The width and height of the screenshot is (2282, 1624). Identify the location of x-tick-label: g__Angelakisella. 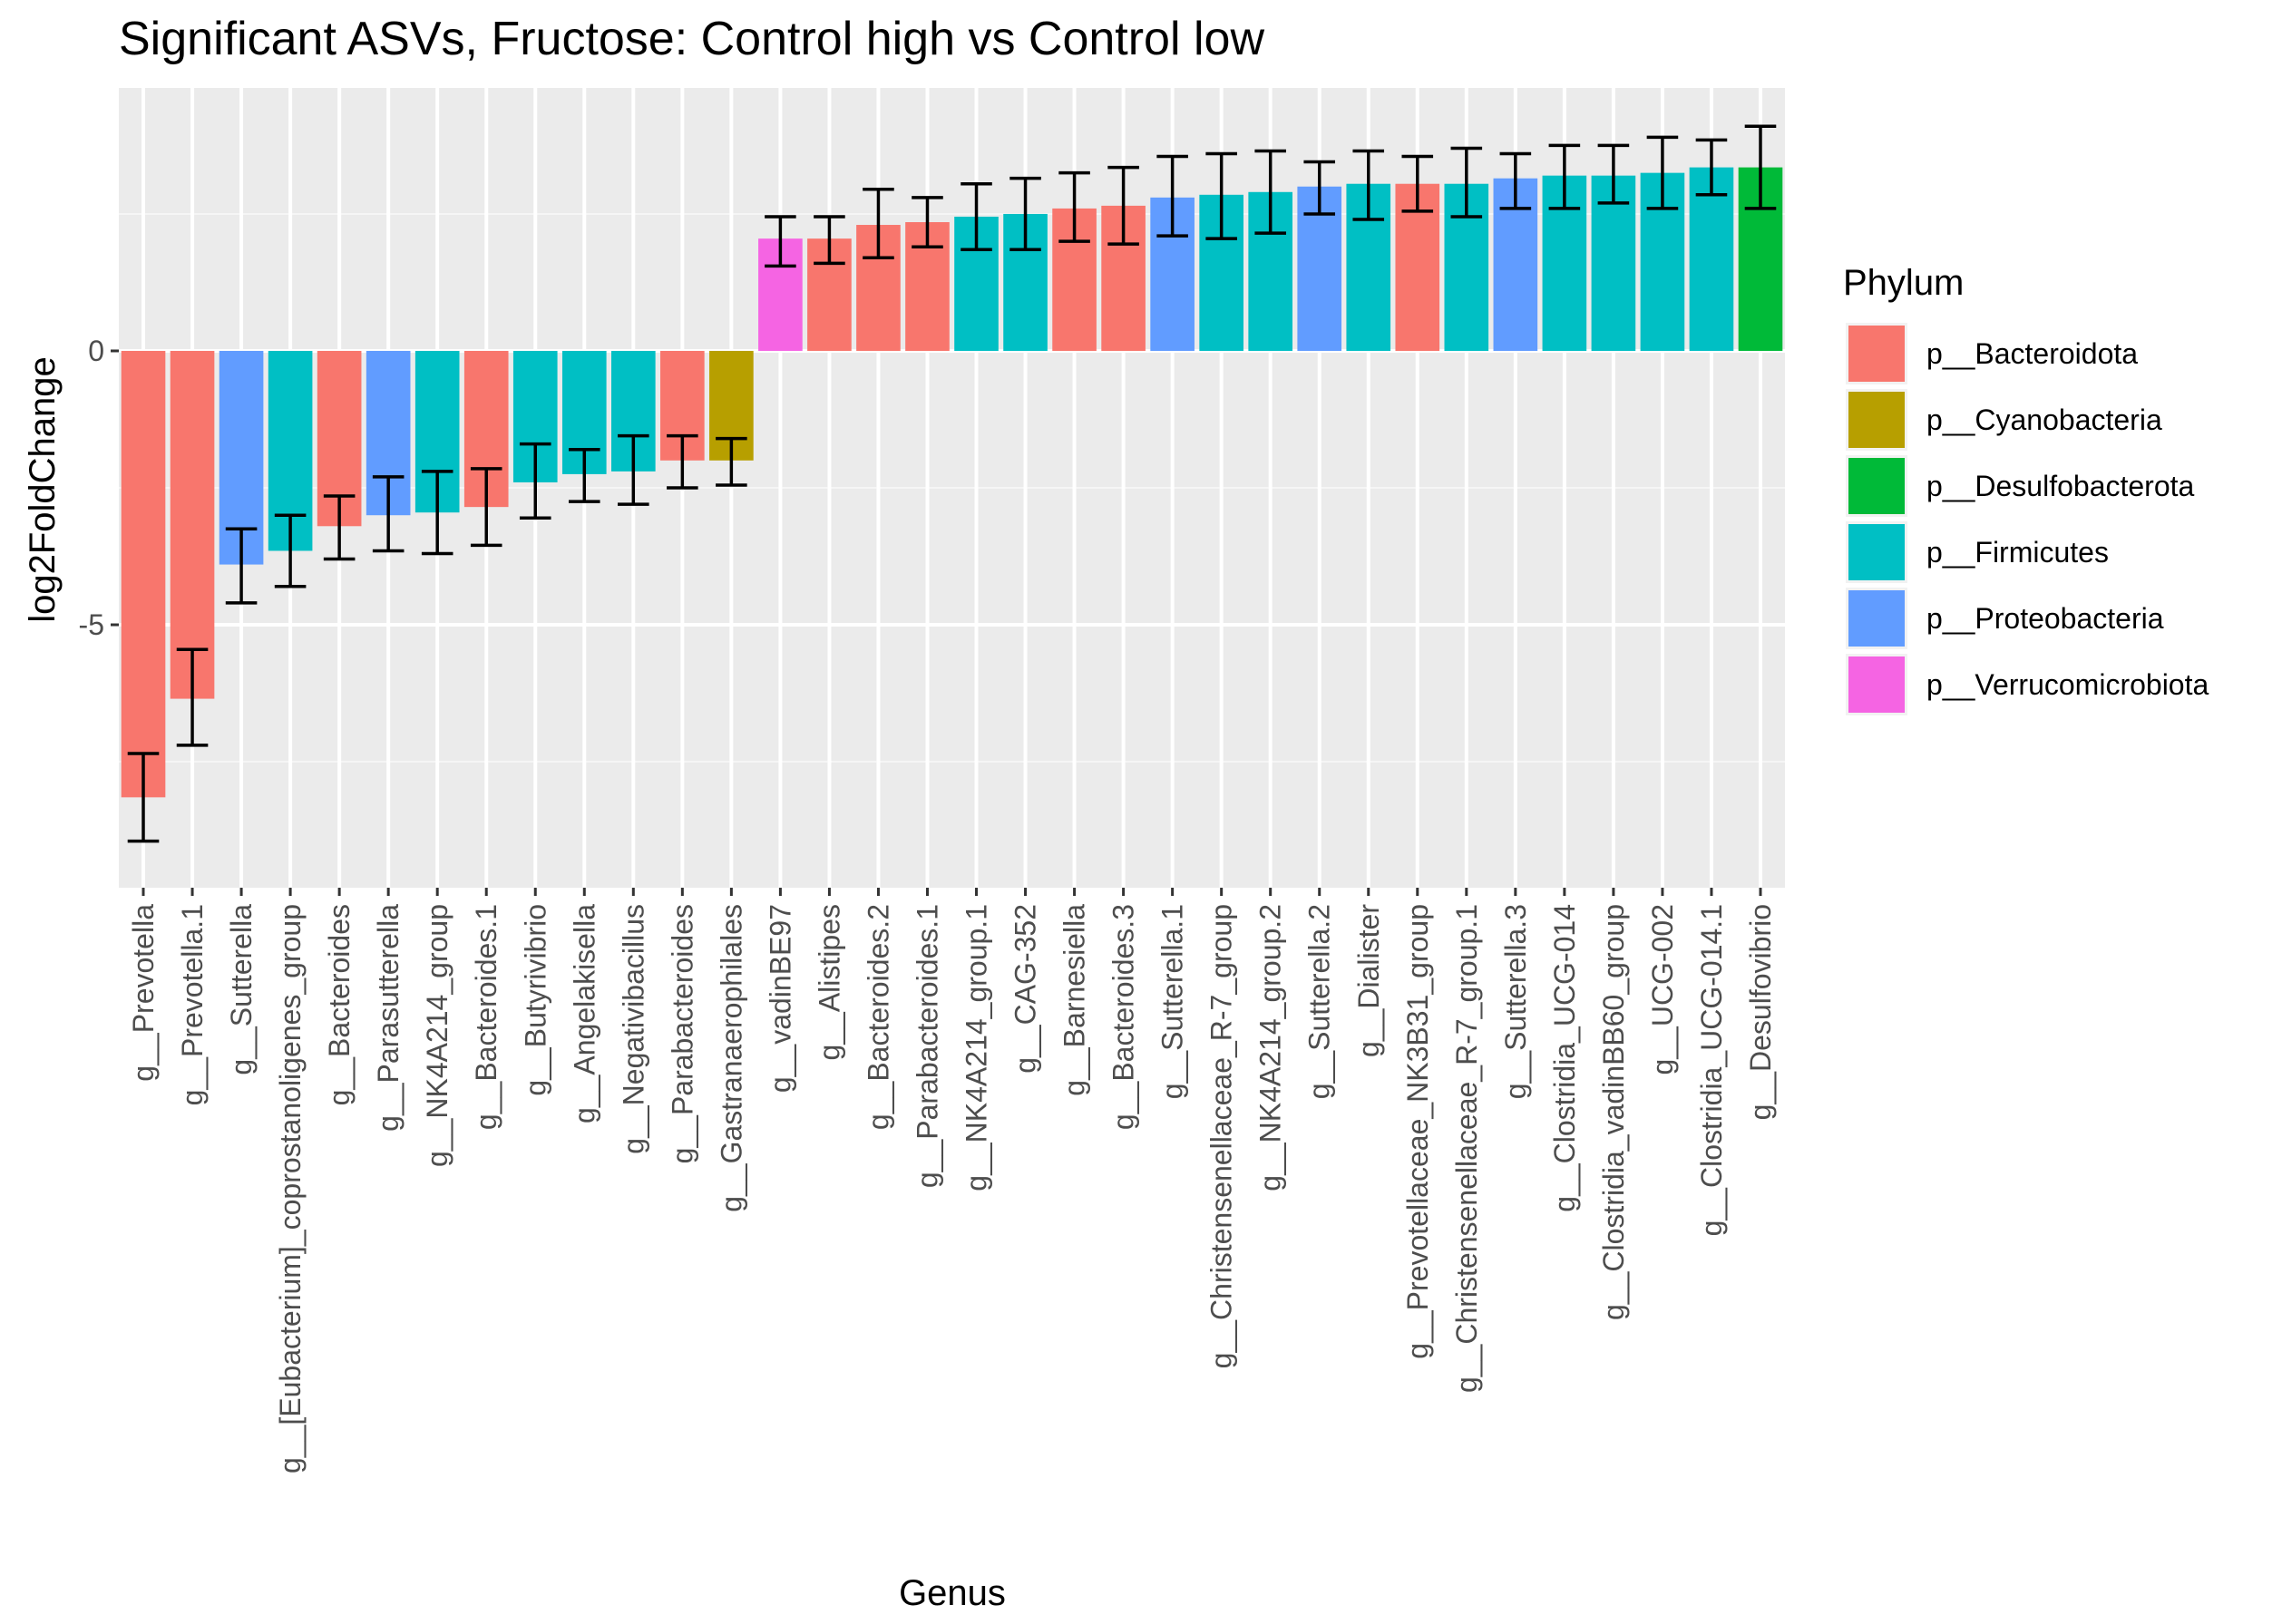
(584, 1013).